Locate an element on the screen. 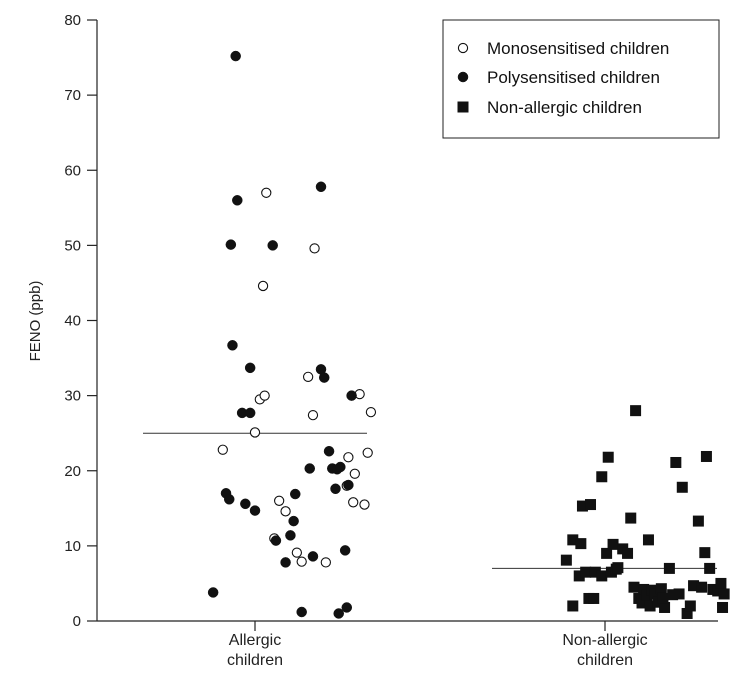 The image size is (739, 675). x-category-label: Allergic children is located at coordinates (255, 650).